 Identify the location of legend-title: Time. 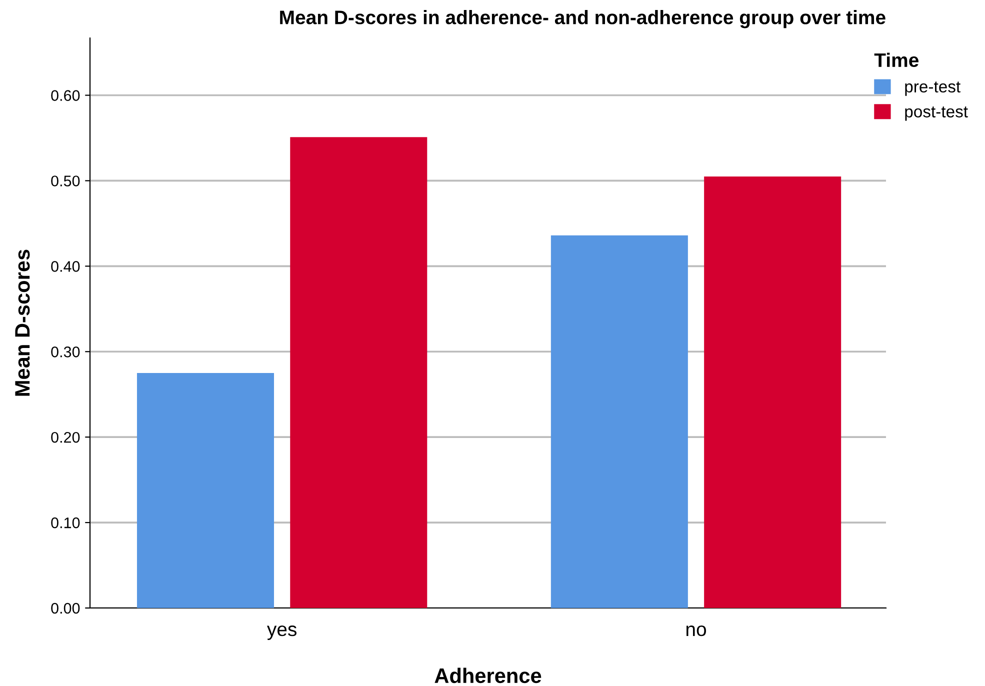
(896, 60).